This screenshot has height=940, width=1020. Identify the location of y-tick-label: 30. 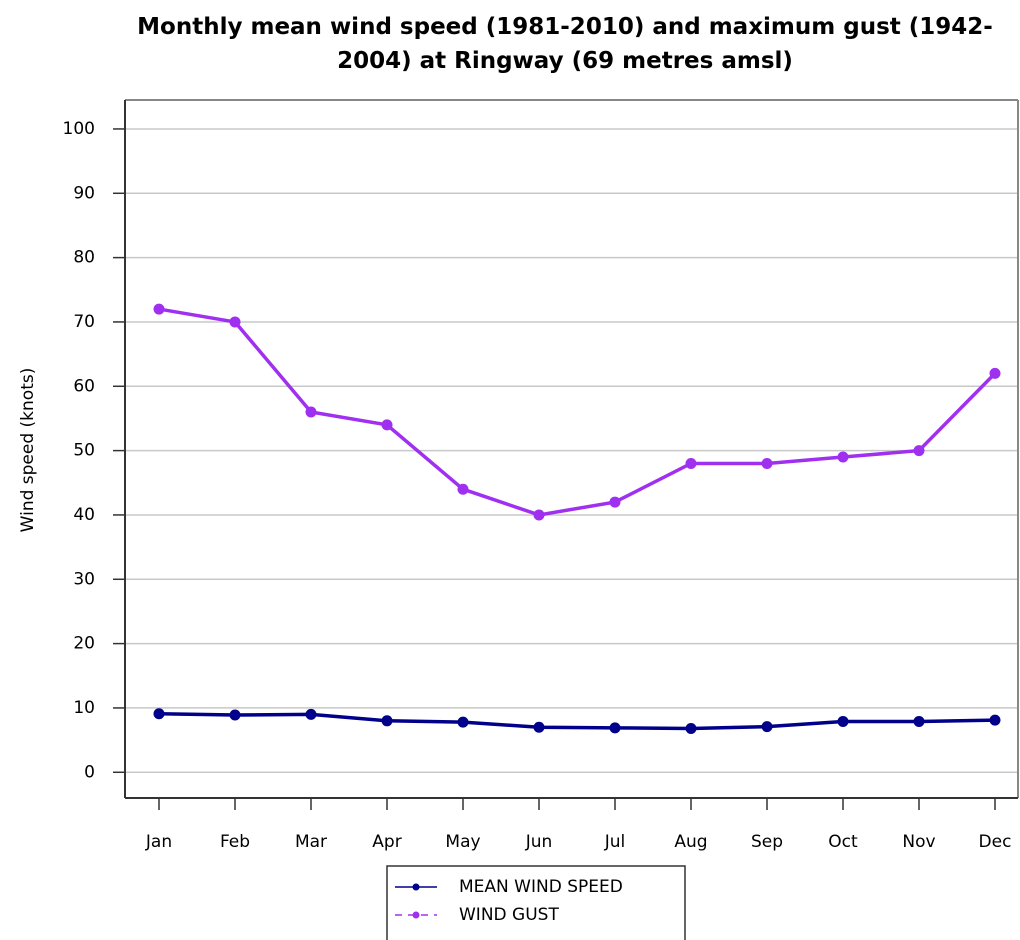
(84, 579).